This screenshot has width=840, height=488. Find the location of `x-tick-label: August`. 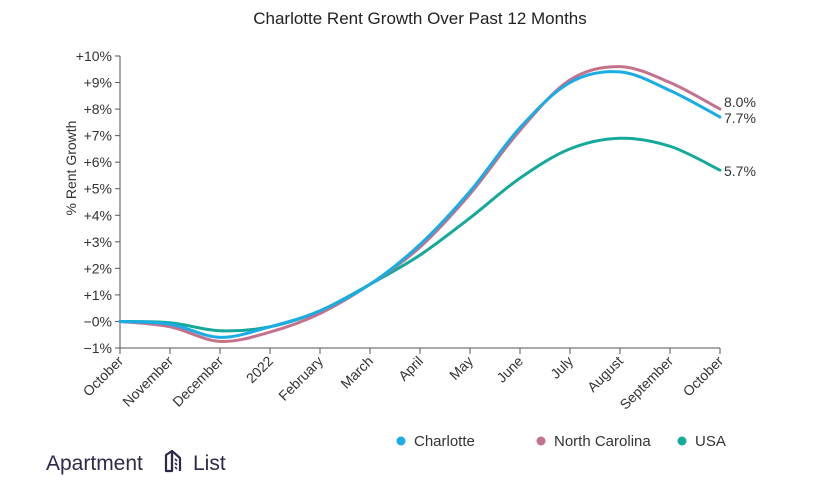

x-tick-label: August is located at coordinates (605, 374).